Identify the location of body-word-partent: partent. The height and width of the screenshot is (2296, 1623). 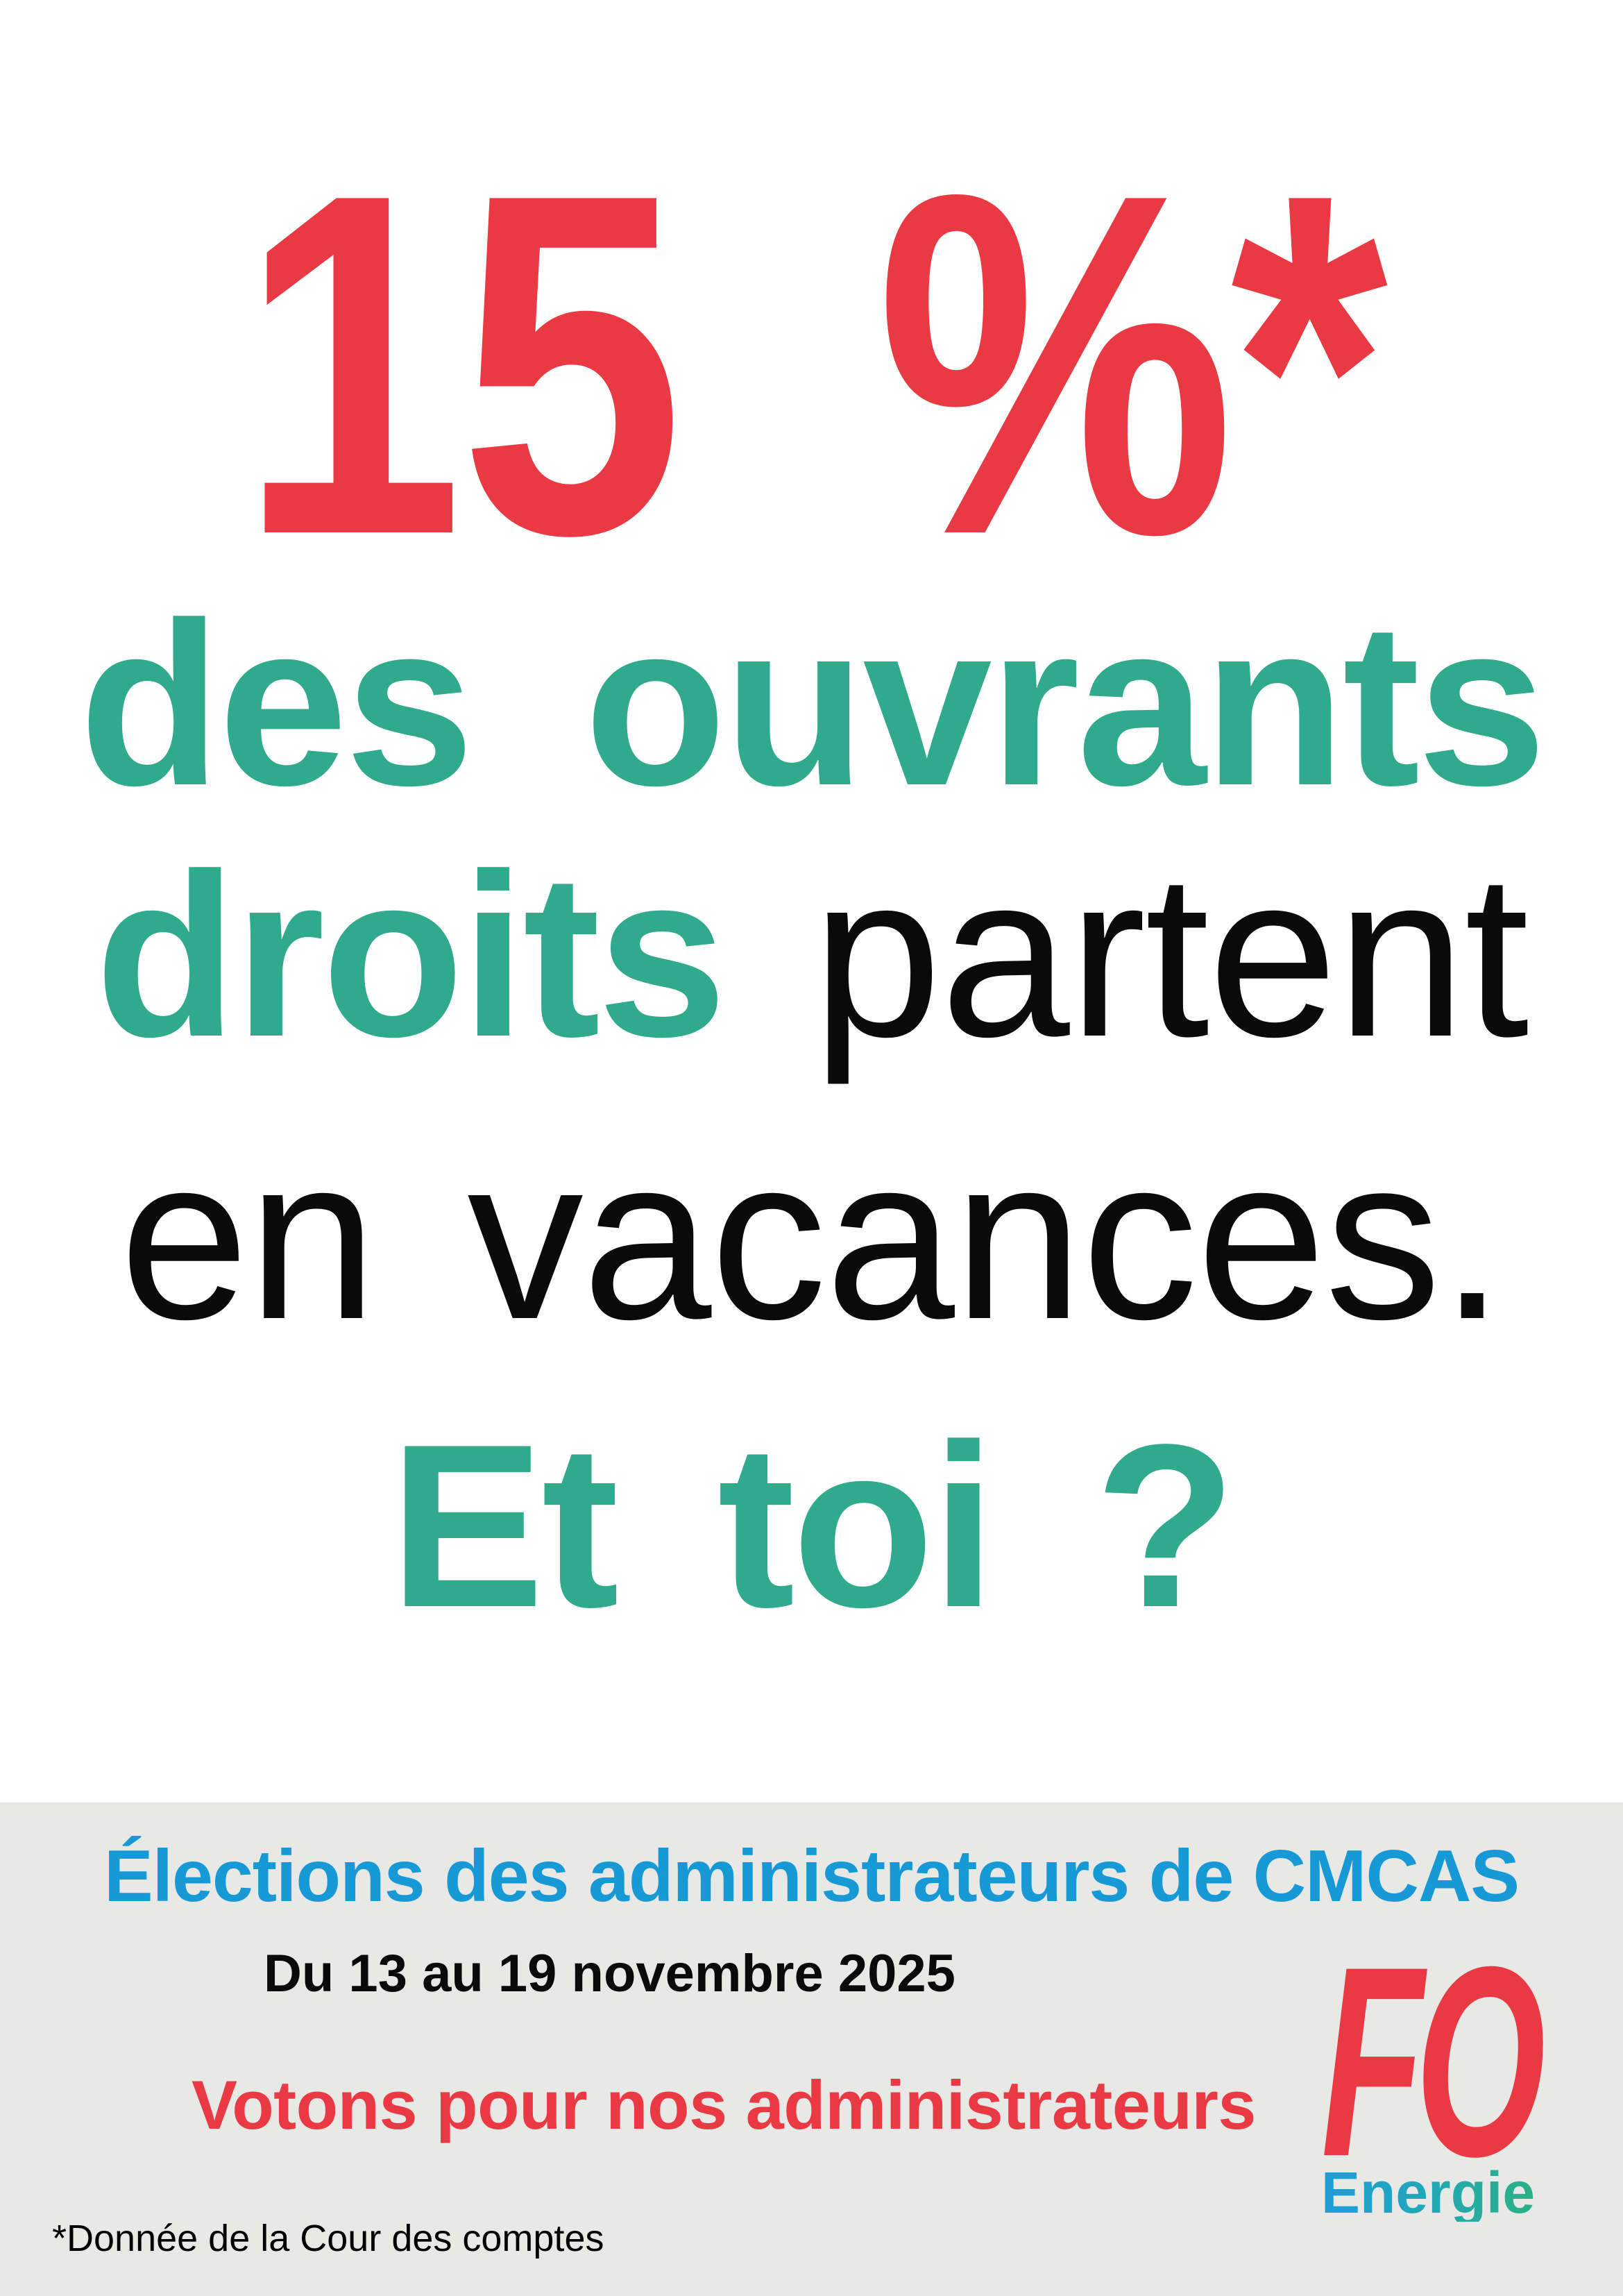
(1170, 955).